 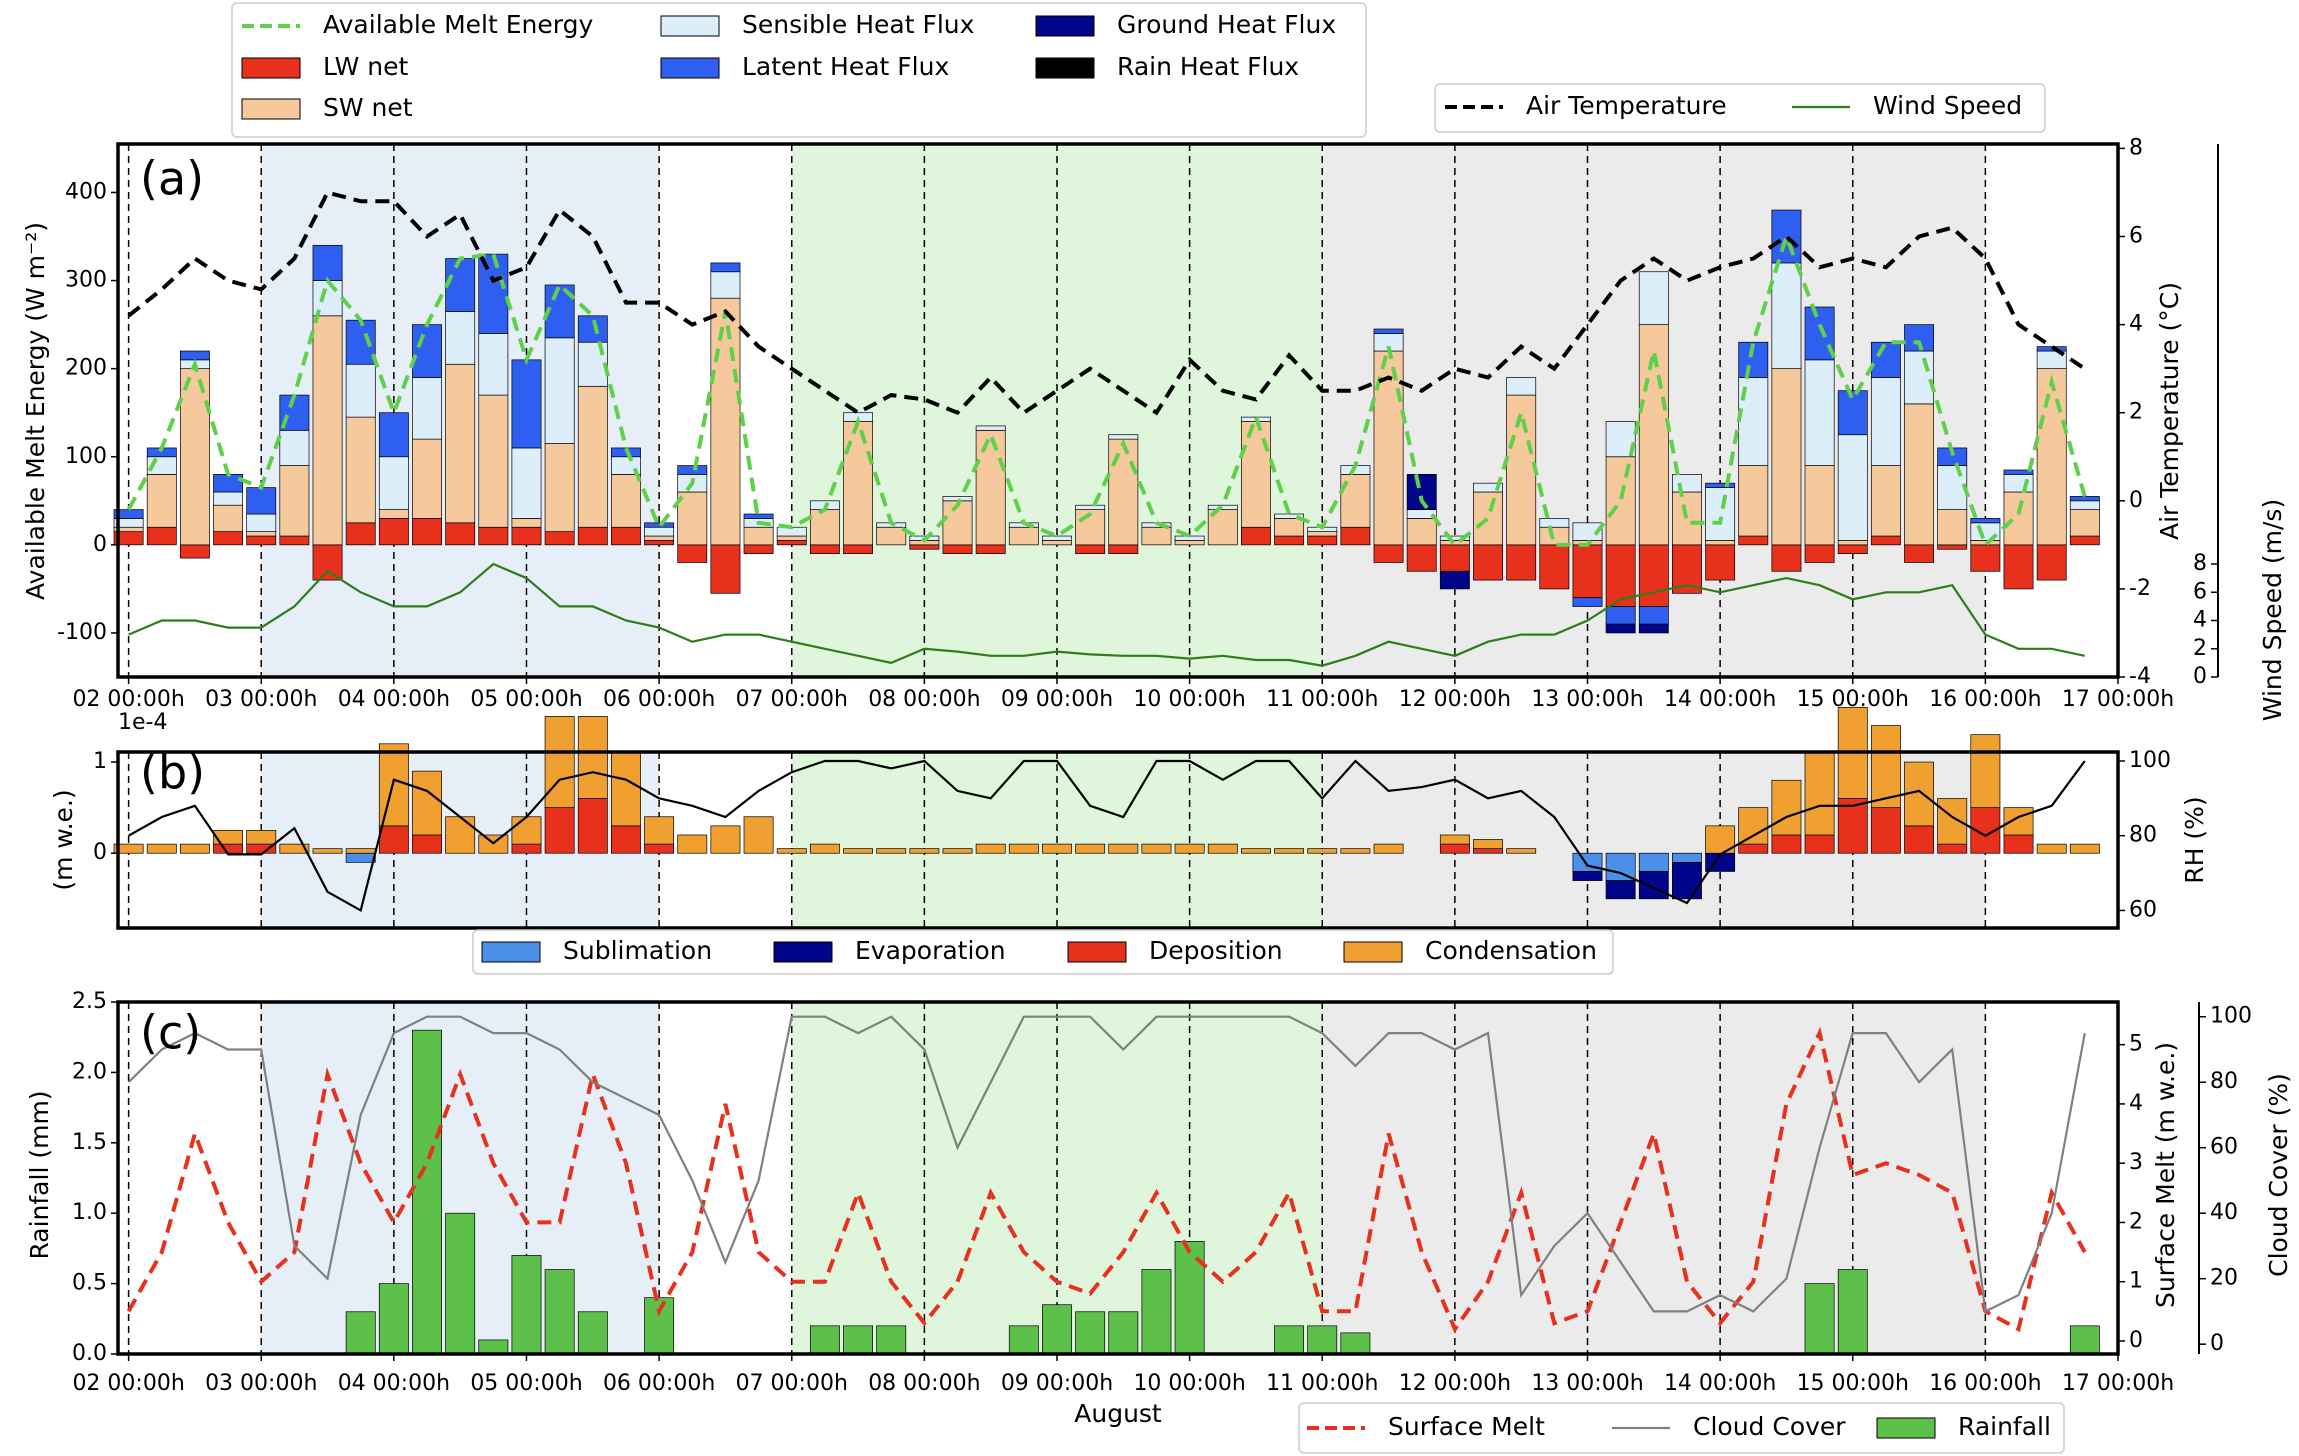 I want to click on y2-tick-label: -4, so click(x=2140, y=676).